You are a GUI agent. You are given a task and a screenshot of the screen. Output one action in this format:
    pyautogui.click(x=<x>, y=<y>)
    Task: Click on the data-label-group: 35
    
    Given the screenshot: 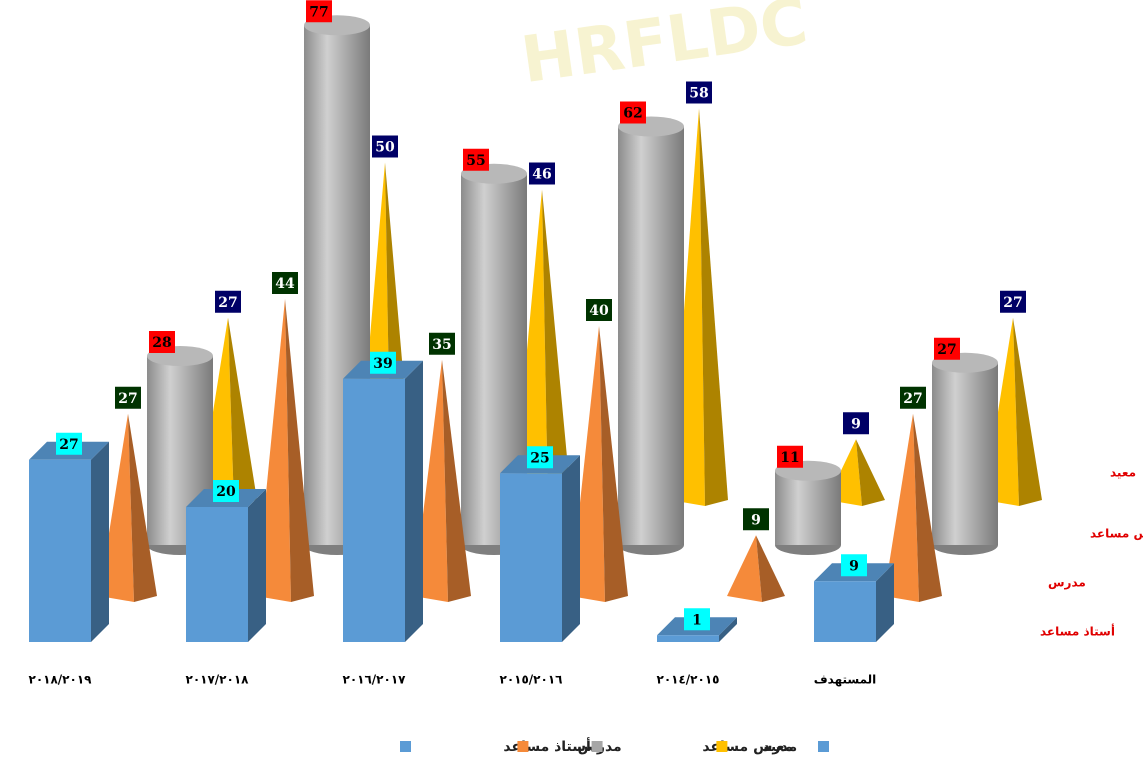 What is the action you would take?
    pyautogui.click(x=442, y=343)
    